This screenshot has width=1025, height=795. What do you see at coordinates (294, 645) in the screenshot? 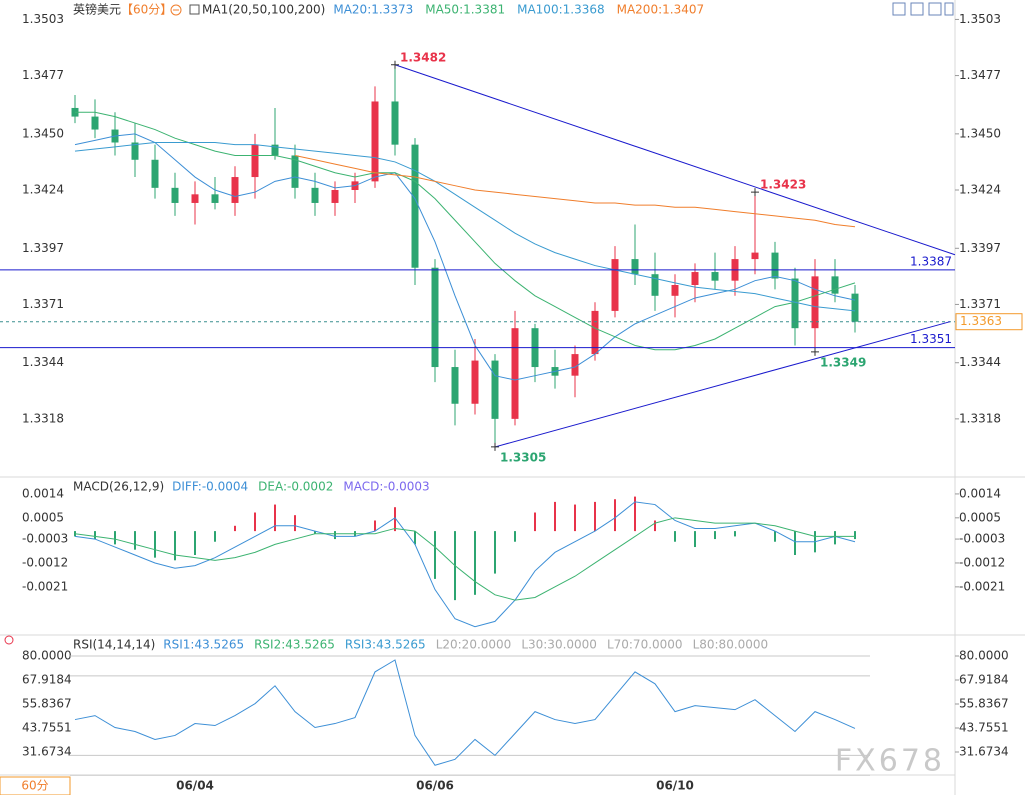
I see `legend-label: RSI2:43.5265` at bounding box center [294, 645].